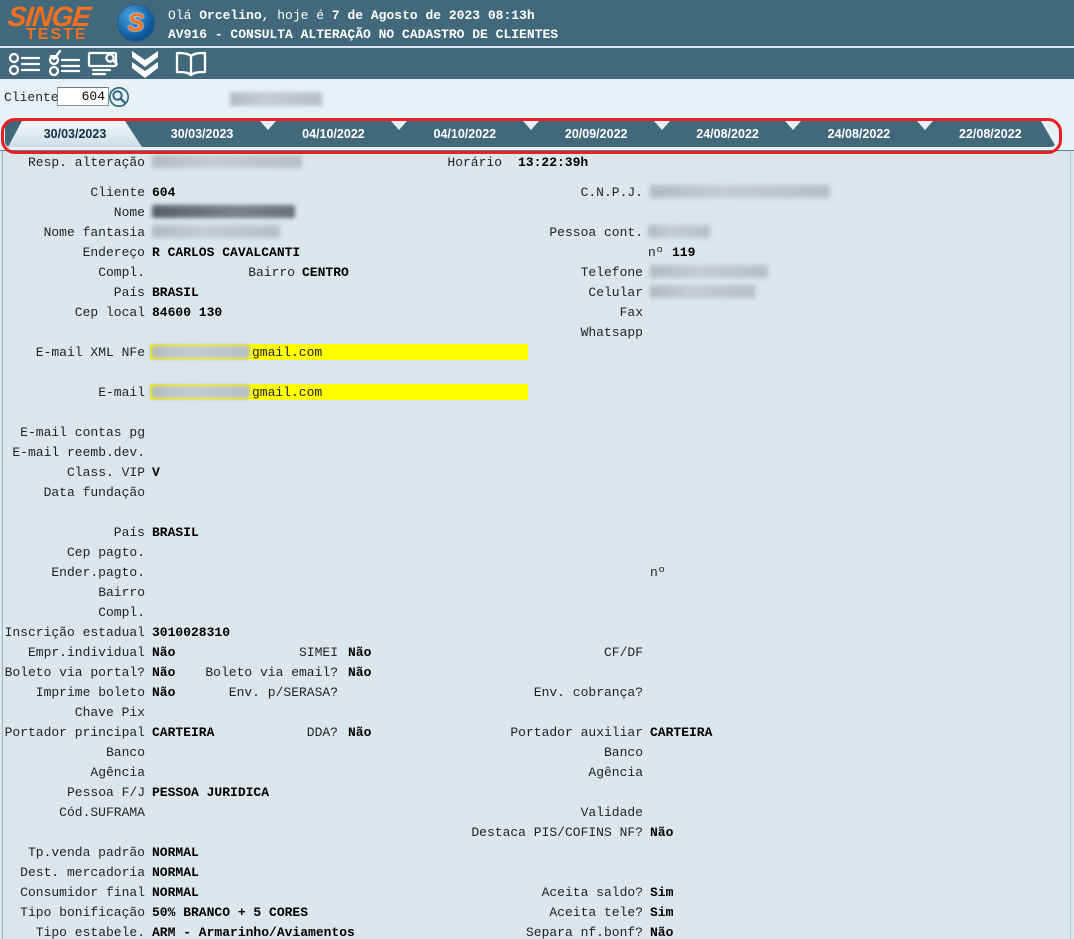 The image size is (1074, 939). Describe the element at coordinates (201, 134) in the screenshot. I see `tab-30-03-2023-1: 30/03/2023` at that location.